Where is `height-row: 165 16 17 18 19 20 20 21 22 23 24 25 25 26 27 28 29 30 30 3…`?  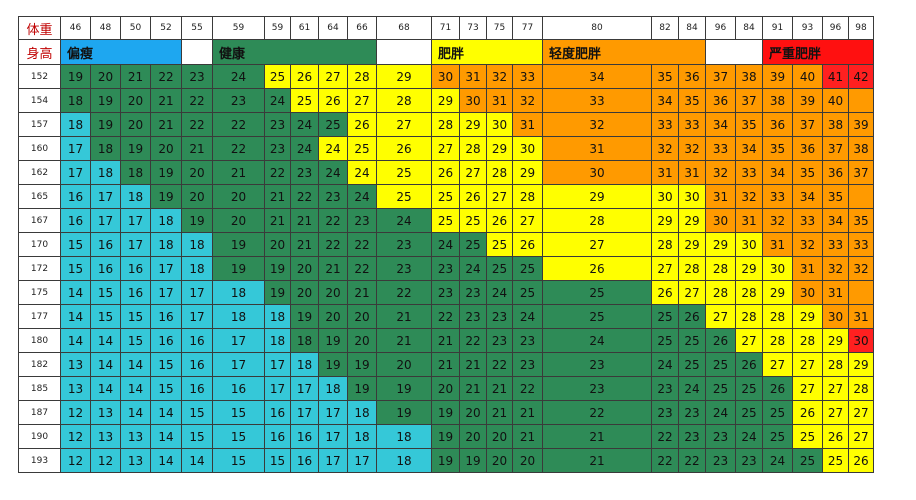 height-row: 165 16 17 18 19 20 20 21 22 23 24 25 25 26 27 28 29 30 30 3… is located at coordinates (446, 196).